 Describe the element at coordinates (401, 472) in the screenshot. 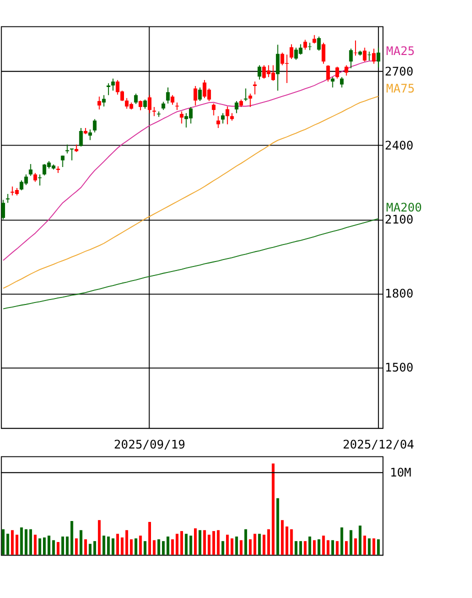

I see `ref-line-label: 10M` at that location.